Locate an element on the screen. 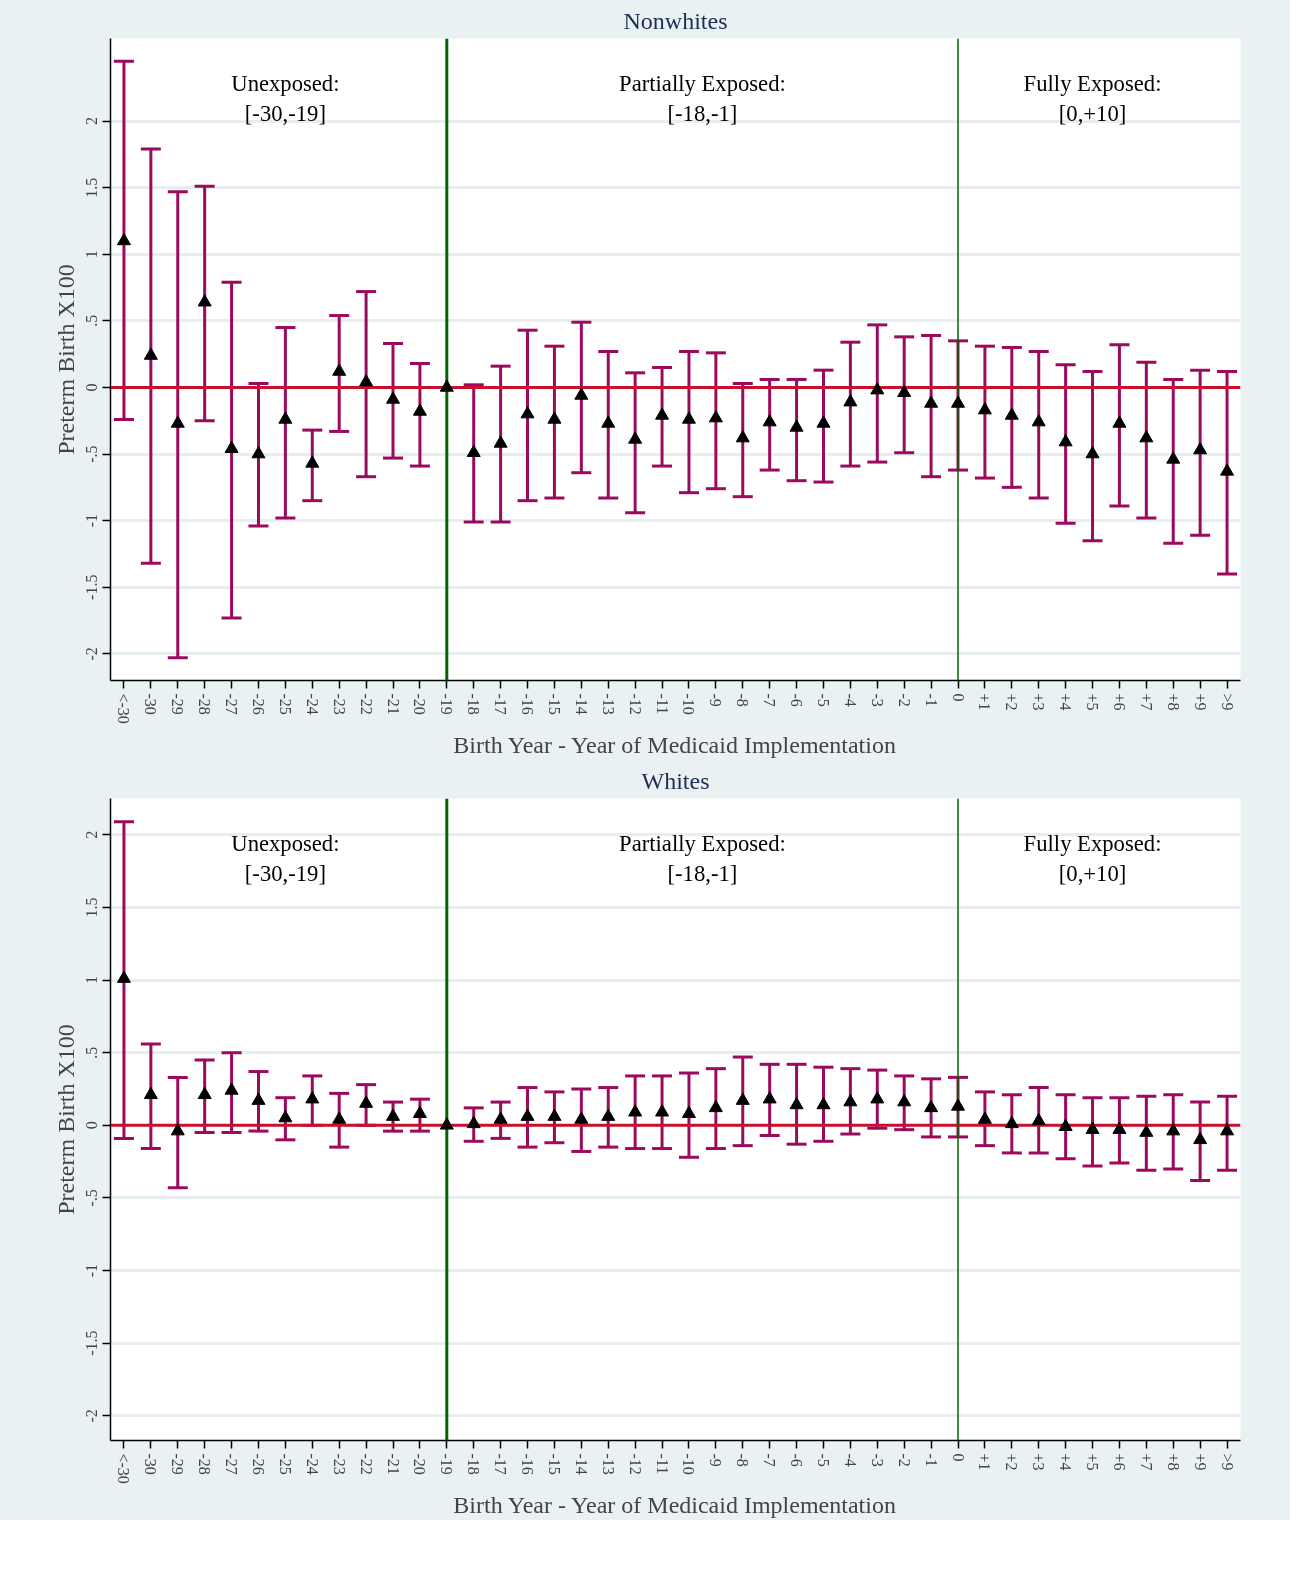 This screenshot has height=1580, width=1309. x-tick-label: -25 is located at coordinates (285, 1464).